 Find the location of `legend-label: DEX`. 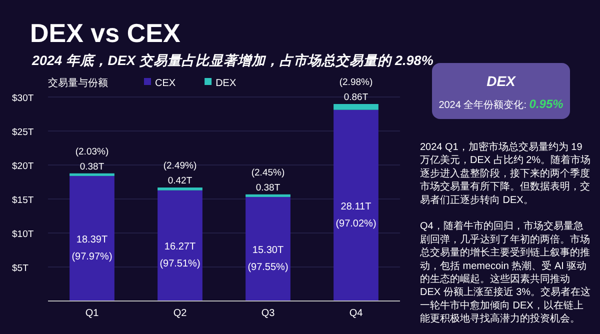

legend-label: DEX is located at coordinates (226, 83).